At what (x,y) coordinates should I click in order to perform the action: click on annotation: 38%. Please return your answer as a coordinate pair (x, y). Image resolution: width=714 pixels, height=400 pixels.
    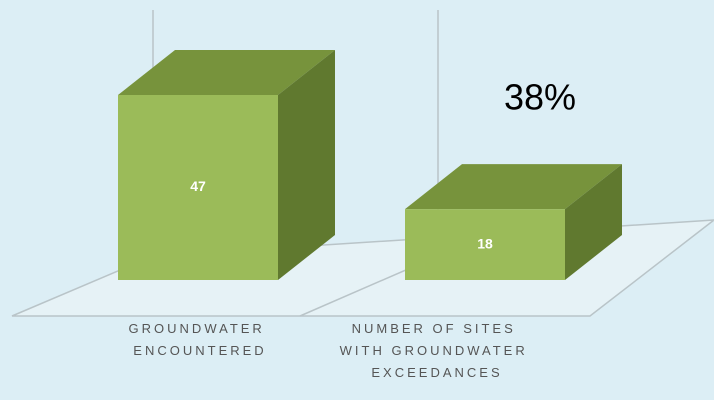
    Looking at the image, I should click on (540, 97).